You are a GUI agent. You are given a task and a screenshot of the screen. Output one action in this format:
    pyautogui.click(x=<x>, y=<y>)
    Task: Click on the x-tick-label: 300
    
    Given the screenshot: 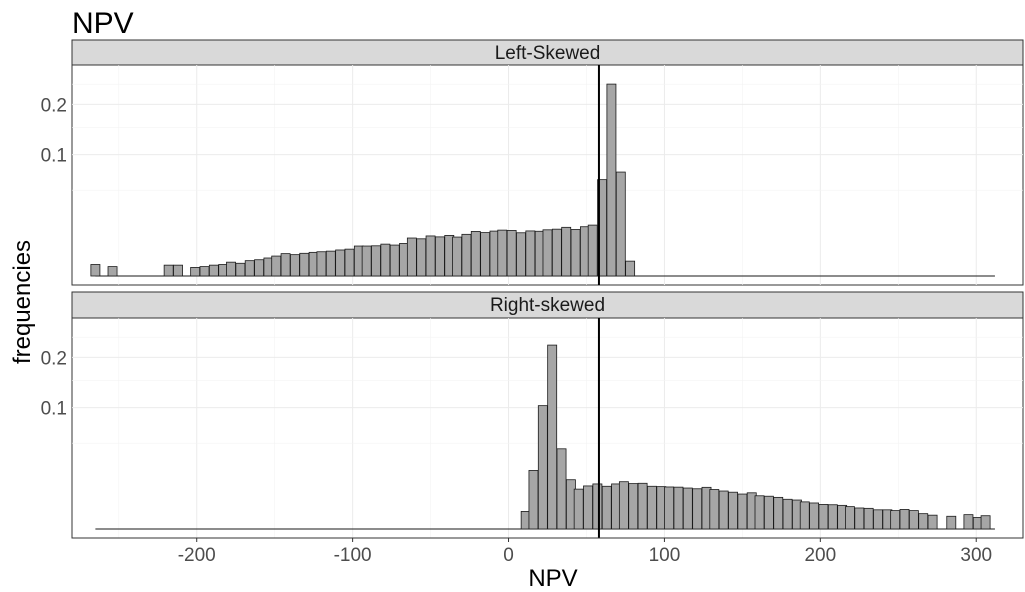 What is the action you would take?
    pyautogui.click(x=976, y=555)
    